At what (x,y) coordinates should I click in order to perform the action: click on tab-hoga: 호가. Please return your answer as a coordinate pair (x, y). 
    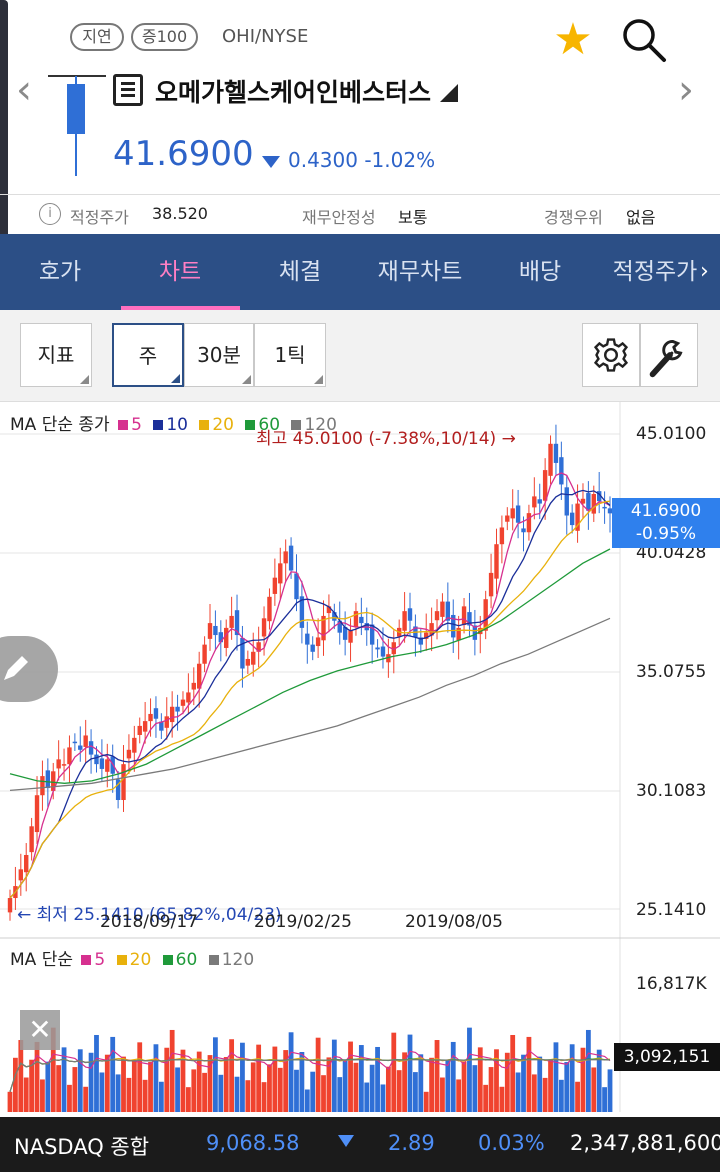
    Looking at the image, I should click on (60, 272).